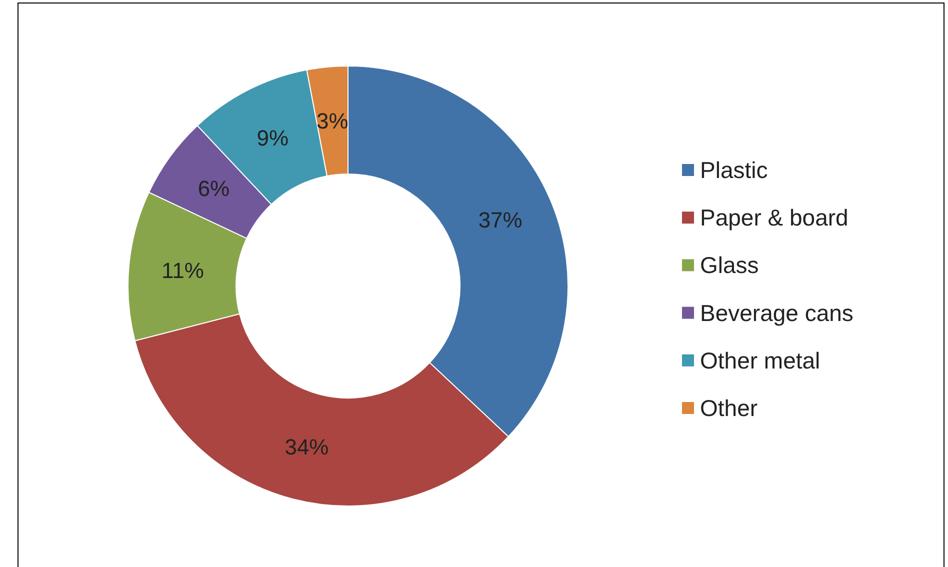  I want to click on legend-label: Glass, so click(729, 265).